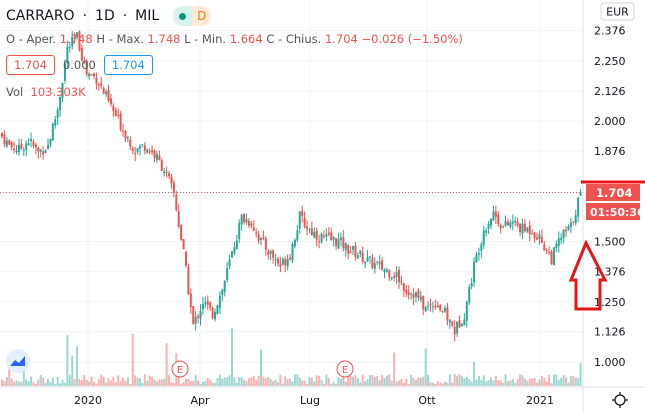 The height and width of the screenshot is (413, 645). What do you see at coordinates (617, 11) in the screenshot?
I see `currency-button: EUR` at bounding box center [617, 11].